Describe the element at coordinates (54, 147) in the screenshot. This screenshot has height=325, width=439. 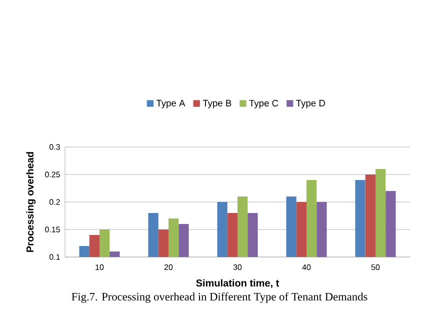
I see `y-tick-label: 0.3` at that location.